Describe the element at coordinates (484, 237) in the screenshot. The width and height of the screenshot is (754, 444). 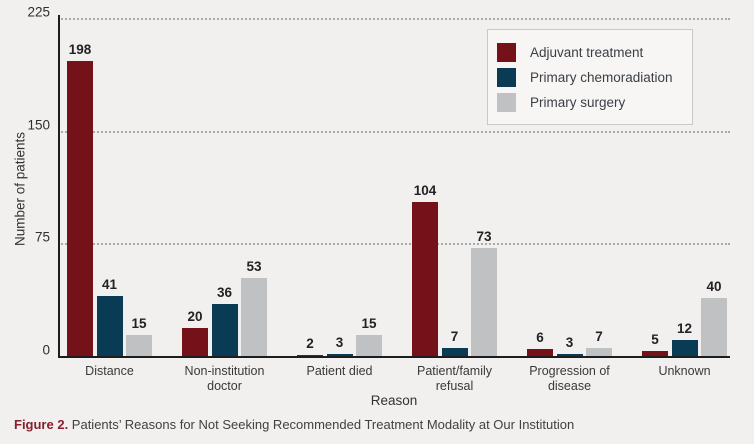
I see `bar-value-label: 73` at that location.